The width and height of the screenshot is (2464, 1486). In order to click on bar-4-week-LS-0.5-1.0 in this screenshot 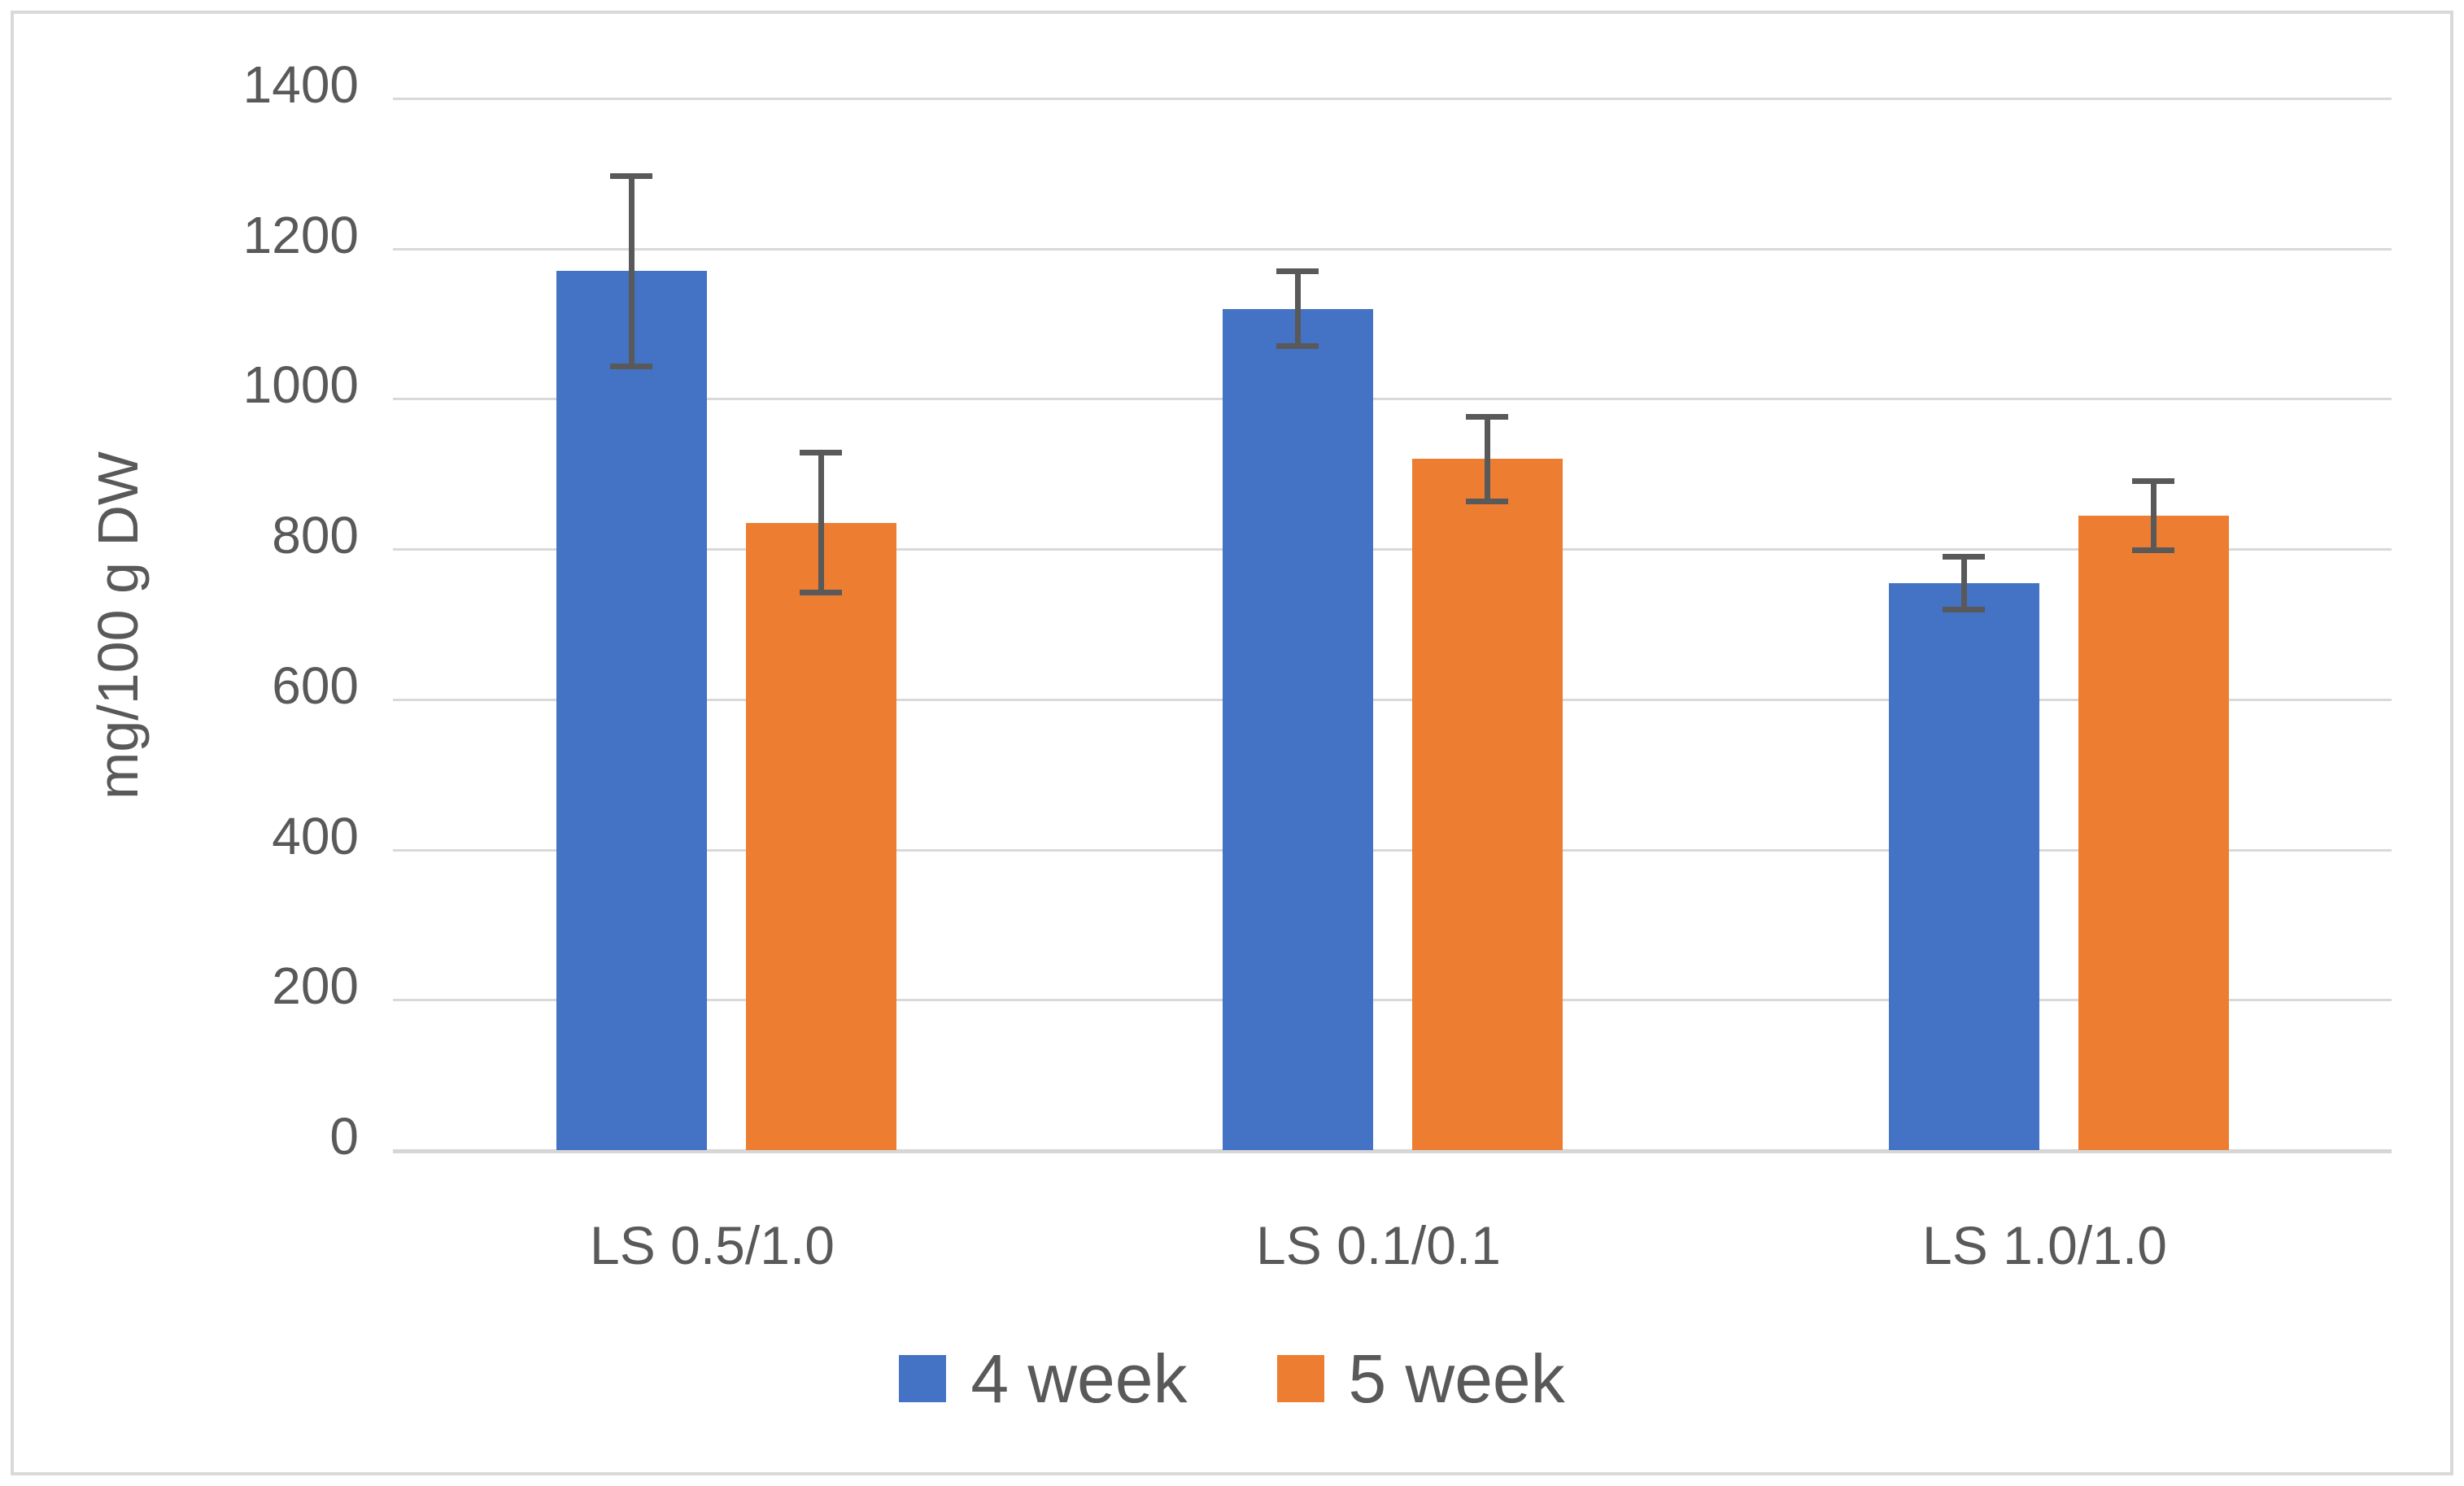, I will do `click(631, 711)`.